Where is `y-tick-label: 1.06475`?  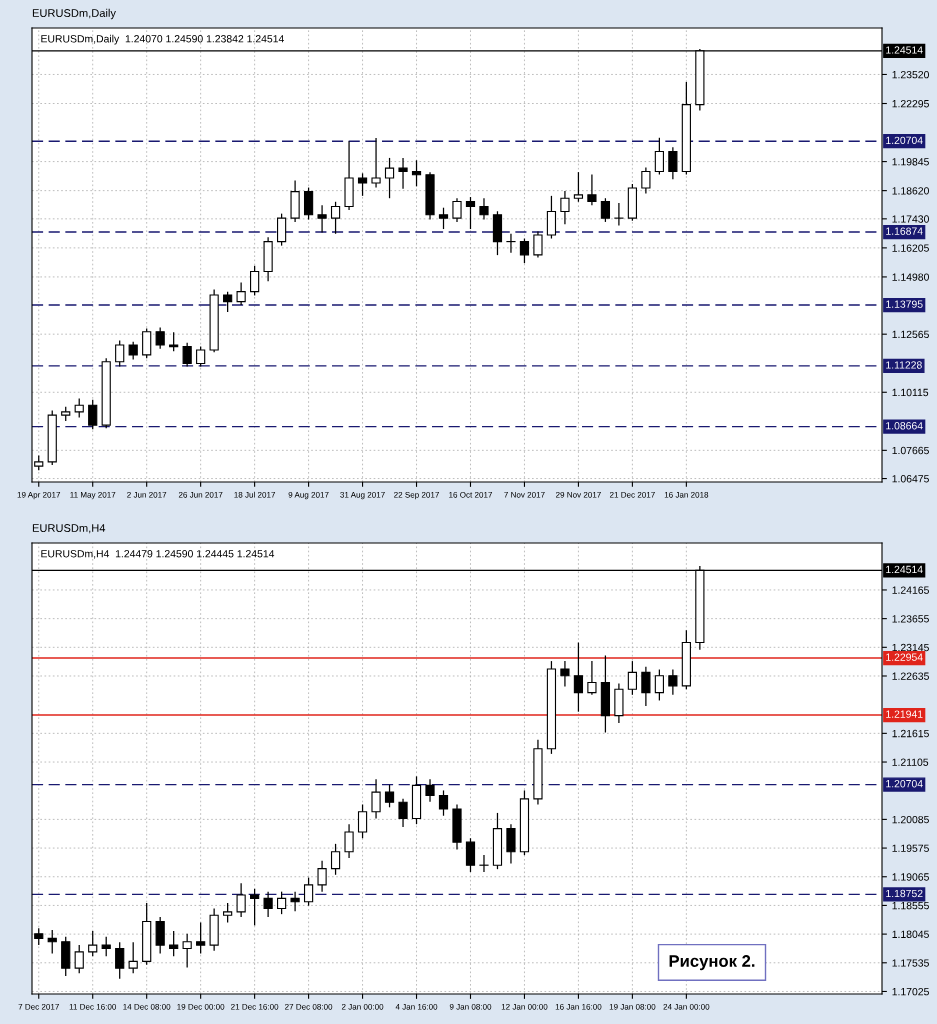
y-tick-label: 1.06475 is located at coordinates (910, 479).